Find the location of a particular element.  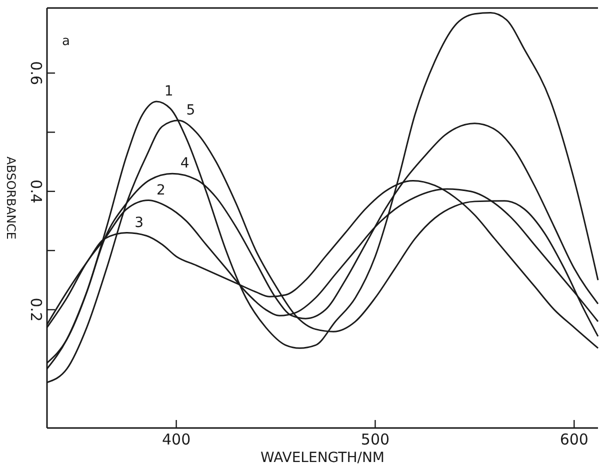

annotation: a is located at coordinates (66, 41).